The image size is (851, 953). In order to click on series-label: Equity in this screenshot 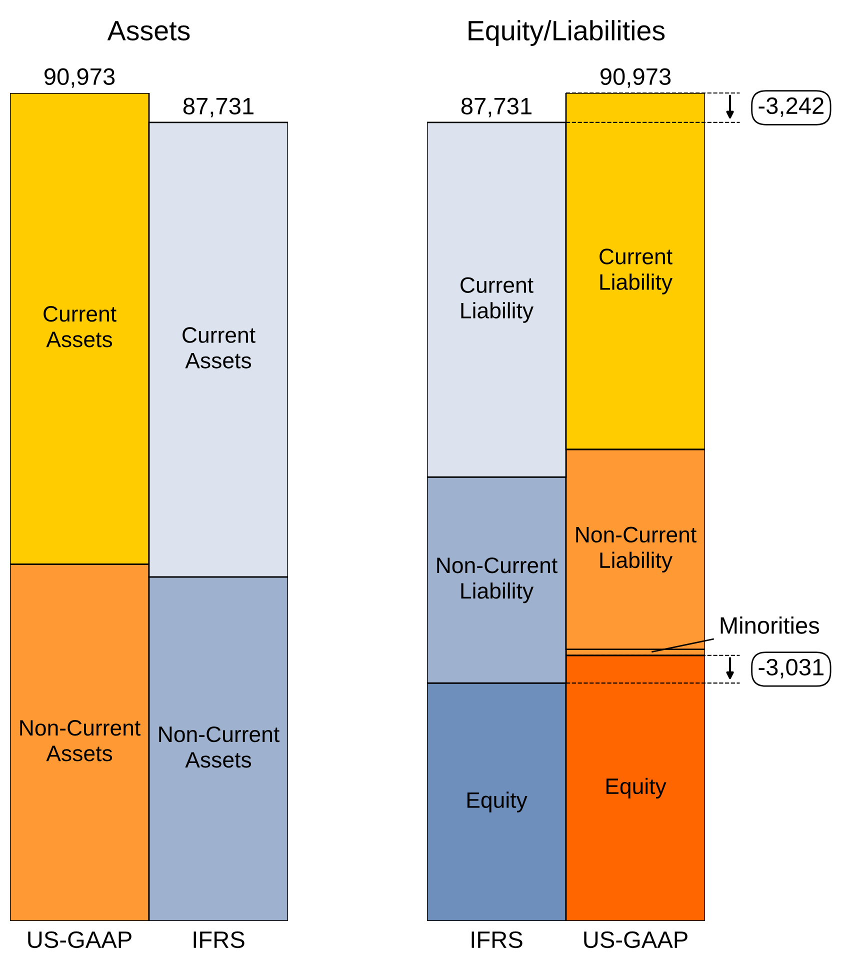, I will do `click(497, 802)`.